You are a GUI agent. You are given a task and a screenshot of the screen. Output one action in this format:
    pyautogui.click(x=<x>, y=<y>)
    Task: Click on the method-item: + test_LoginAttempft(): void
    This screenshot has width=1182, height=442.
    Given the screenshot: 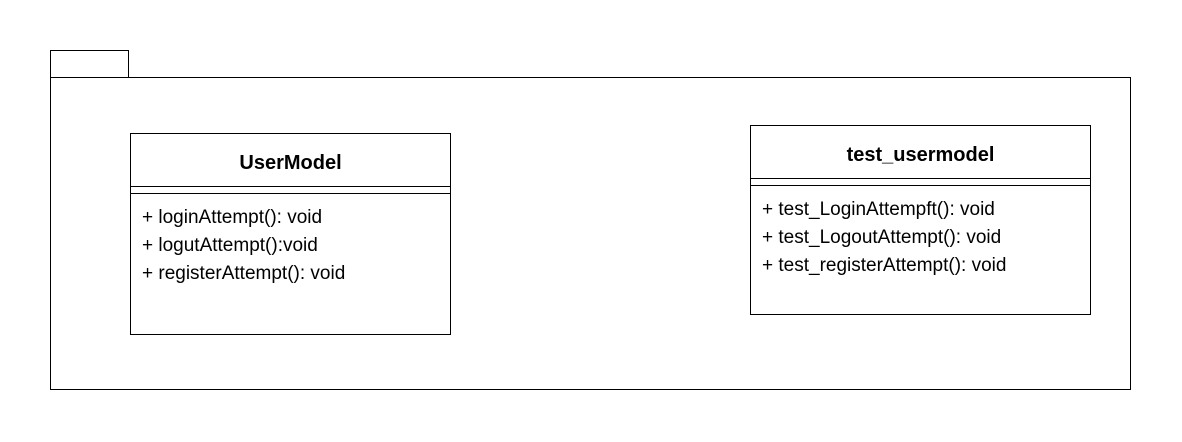 What is the action you would take?
    pyautogui.click(x=878, y=209)
    